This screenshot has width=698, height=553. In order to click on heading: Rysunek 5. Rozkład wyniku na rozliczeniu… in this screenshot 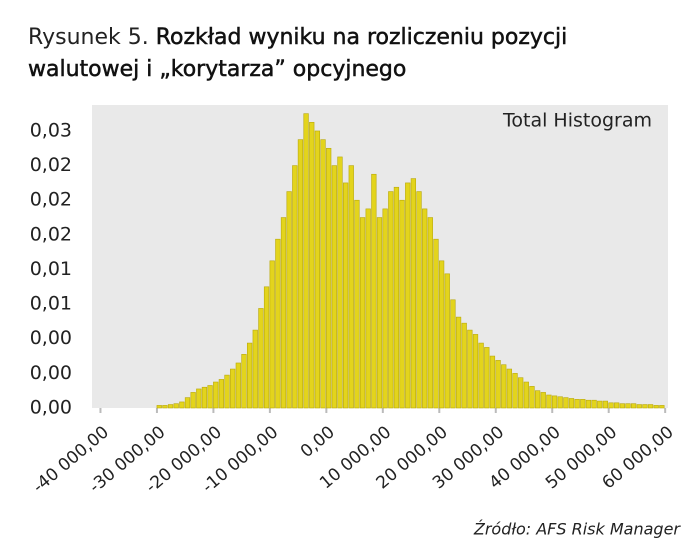, I will do `click(333, 54)`.